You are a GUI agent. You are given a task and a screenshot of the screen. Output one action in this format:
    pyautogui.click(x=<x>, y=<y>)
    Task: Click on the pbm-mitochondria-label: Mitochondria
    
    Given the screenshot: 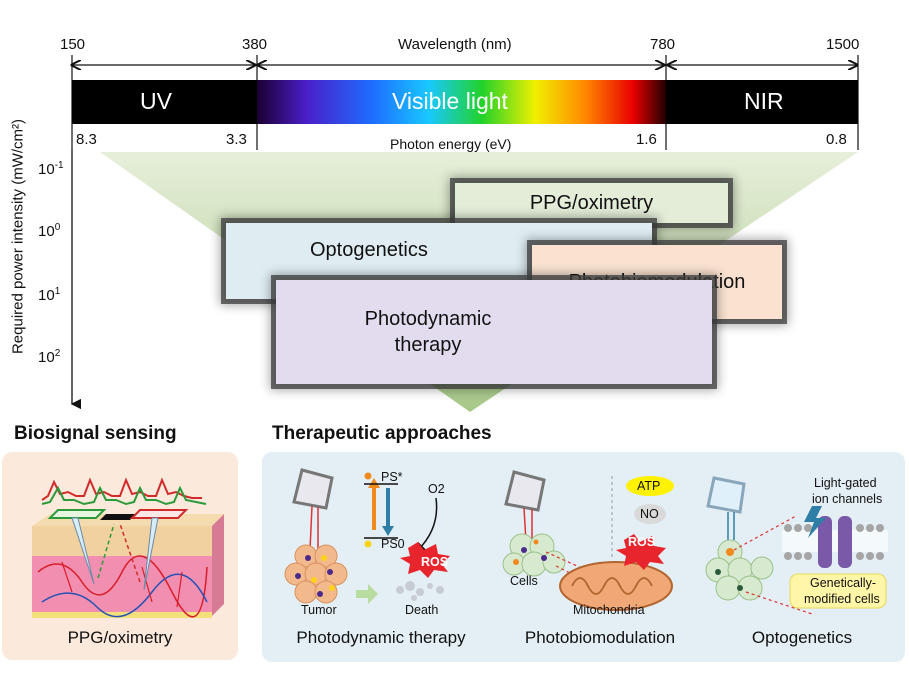 What is the action you would take?
    pyautogui.click(x=609, y=610)
    